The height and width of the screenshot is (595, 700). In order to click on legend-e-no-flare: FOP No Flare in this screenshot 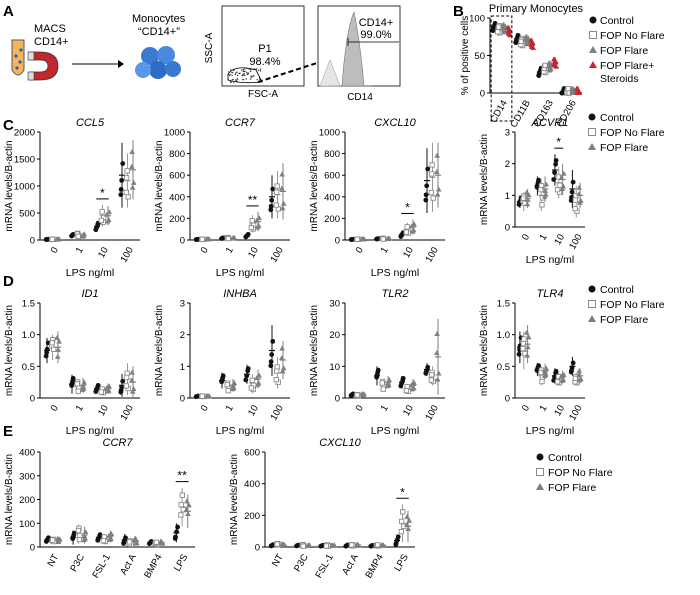, I will do `click(580, 473)`.